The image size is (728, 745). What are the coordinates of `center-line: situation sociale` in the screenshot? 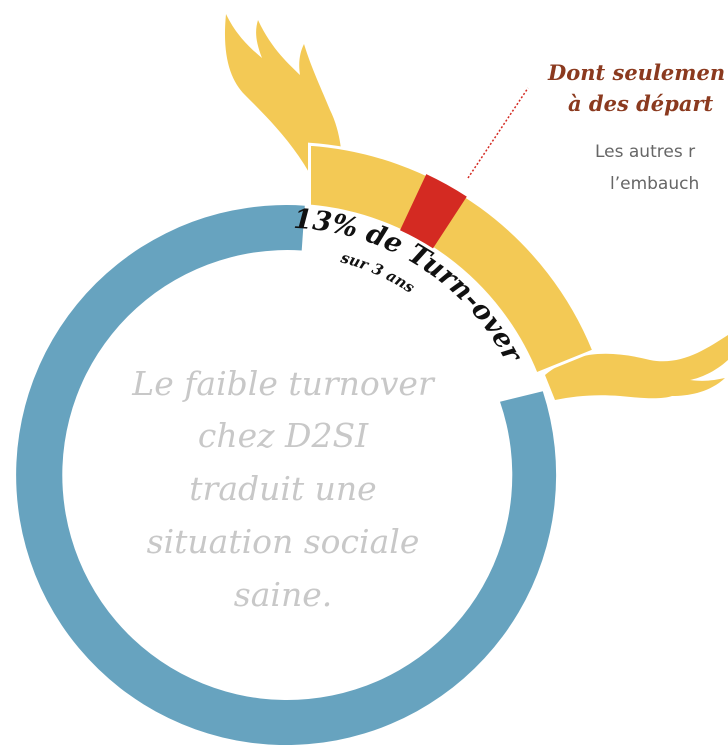 It's located at (283, 541).